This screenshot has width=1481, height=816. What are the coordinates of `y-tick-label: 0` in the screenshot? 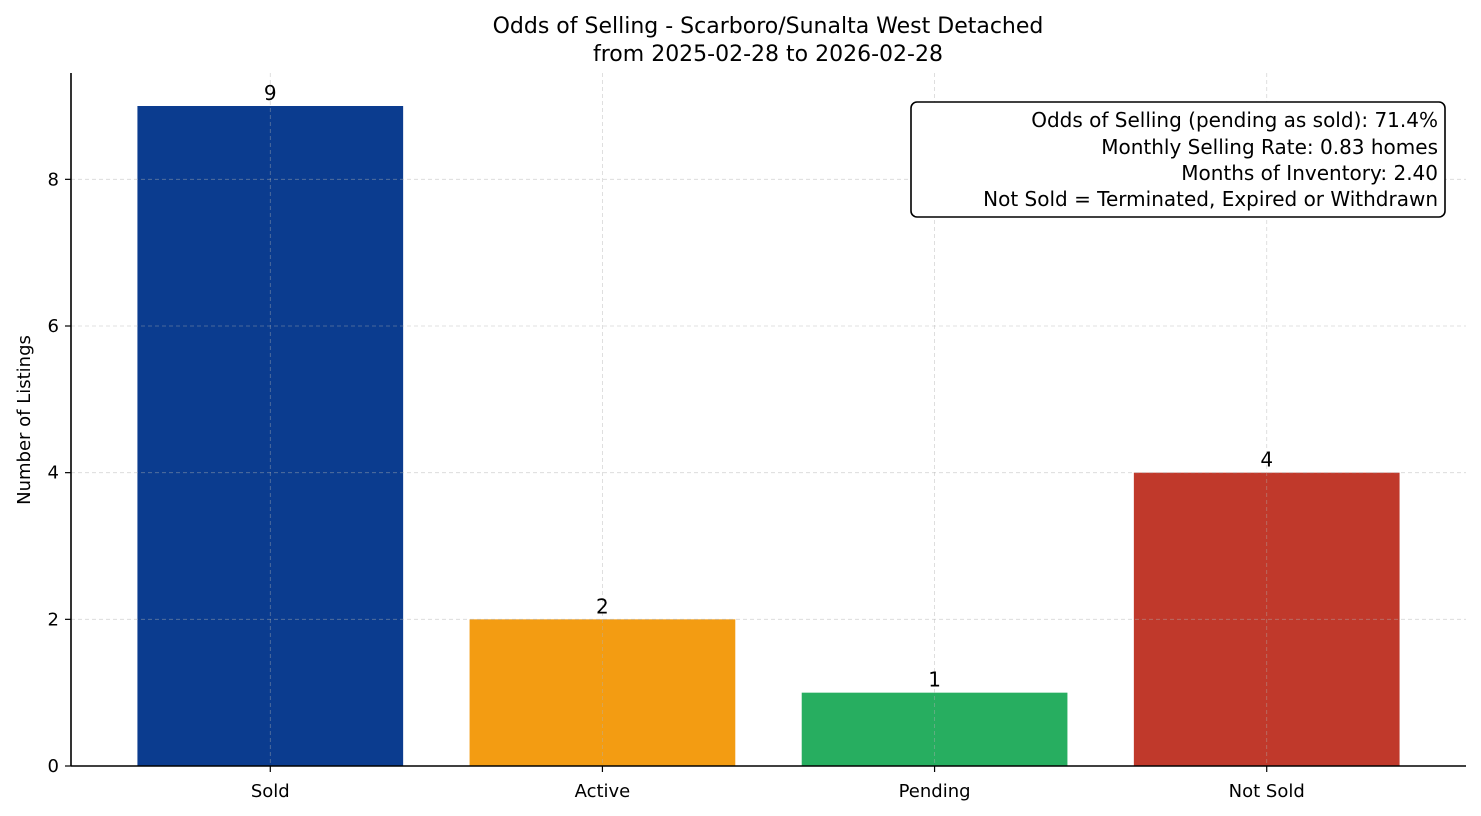 It's located at (53, 766).